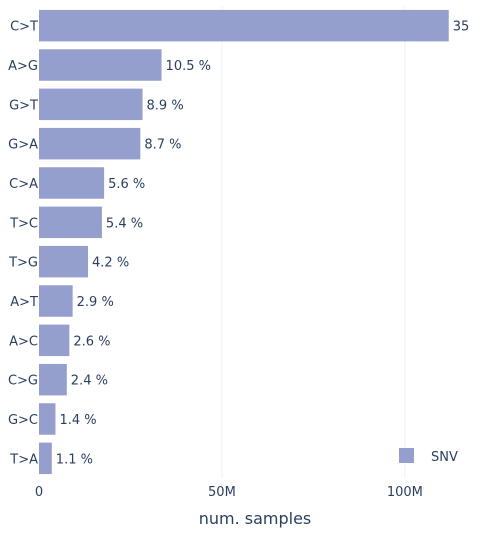 Image resolution: width=500 pixels, height=537 pixels. What do you see at coordinates (444, 457) in the screenshot?
I see `legend-label-snv: SNV` at bounding box center [444, 457].